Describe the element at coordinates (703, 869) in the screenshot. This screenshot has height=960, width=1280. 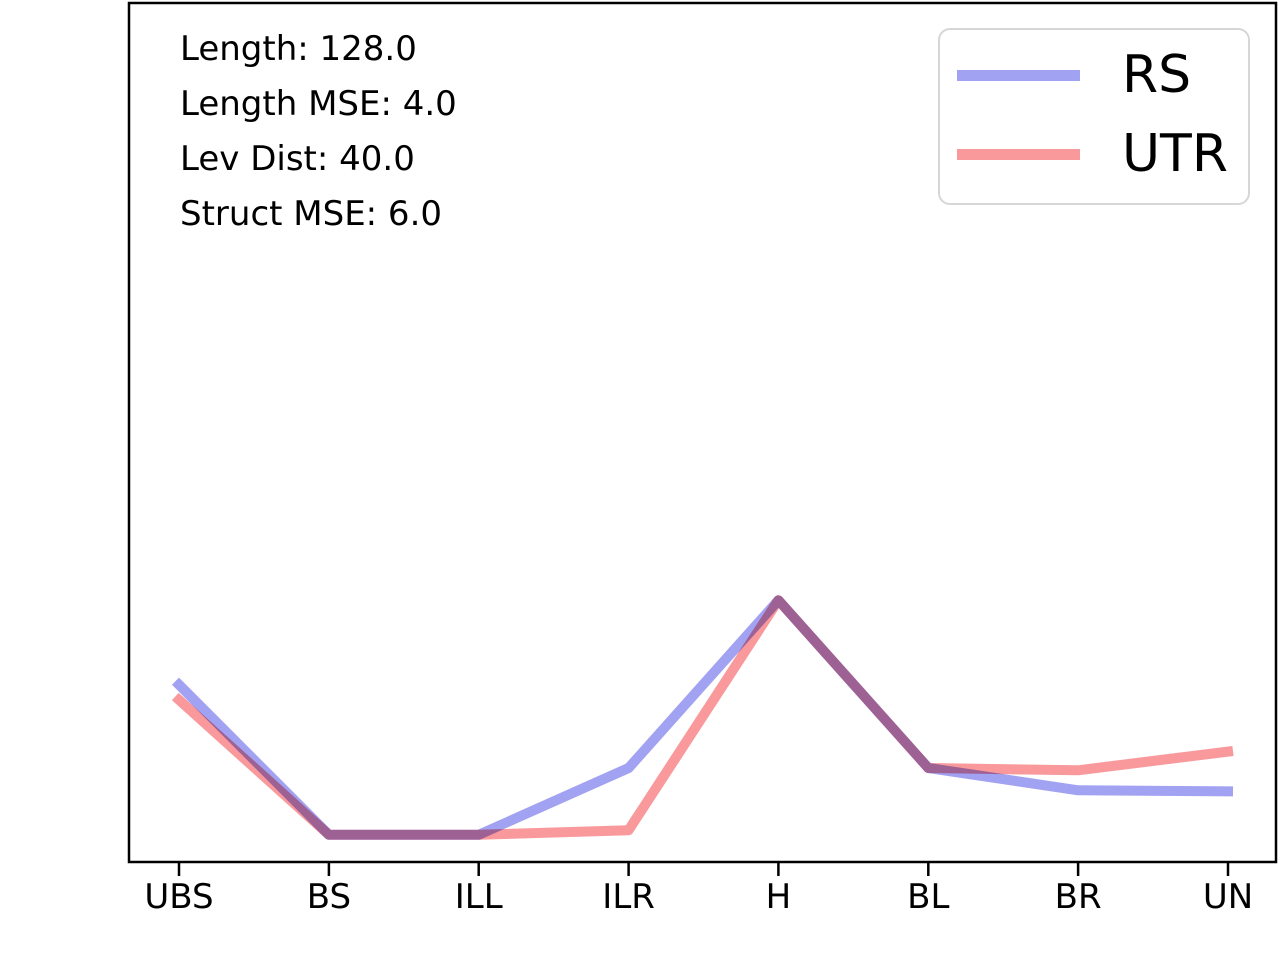
I see `x-axis-ticks` at that location.